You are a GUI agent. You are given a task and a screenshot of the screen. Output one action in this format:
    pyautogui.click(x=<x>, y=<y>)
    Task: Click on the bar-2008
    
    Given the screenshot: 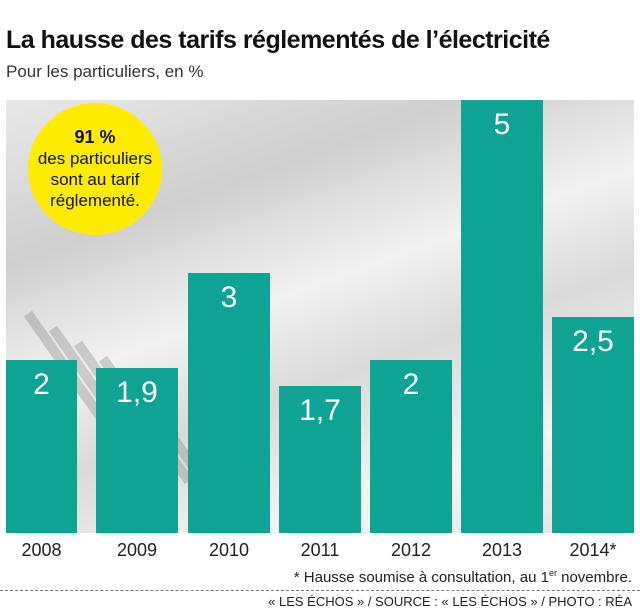 What is the action you would take?
    pyautogui.click(x=41, y=446)
    